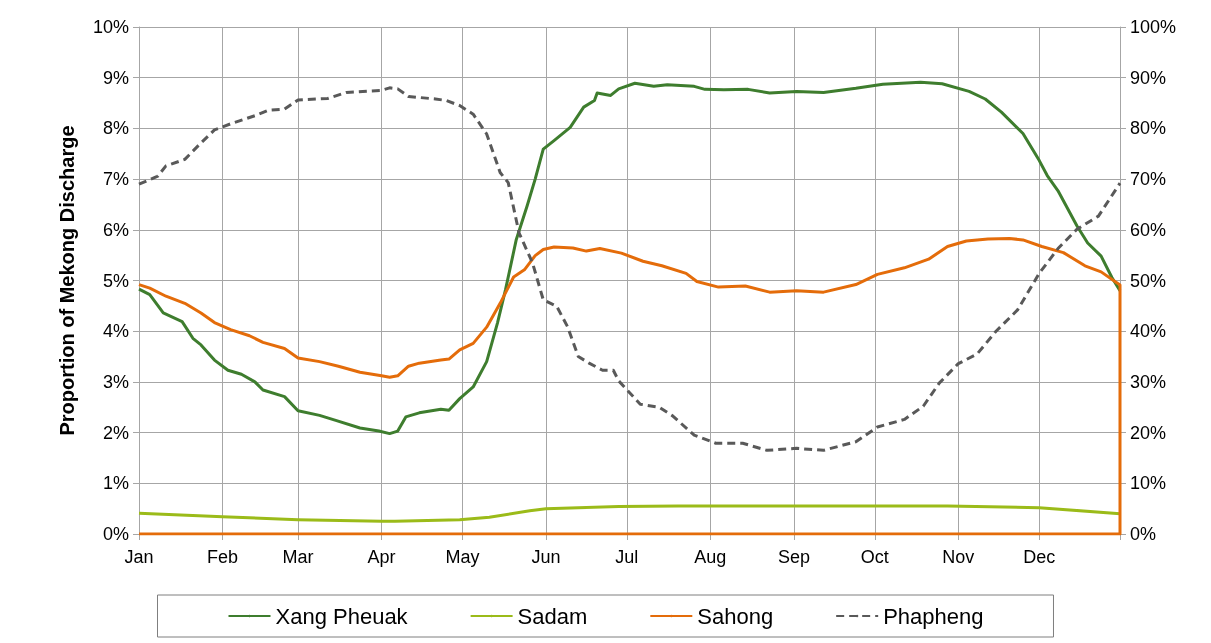 This screenshot has height=643, width=1211. Describe the element at coordinates (735, 616) in the screenshot. I see `legend-label: Sahong` at that location.